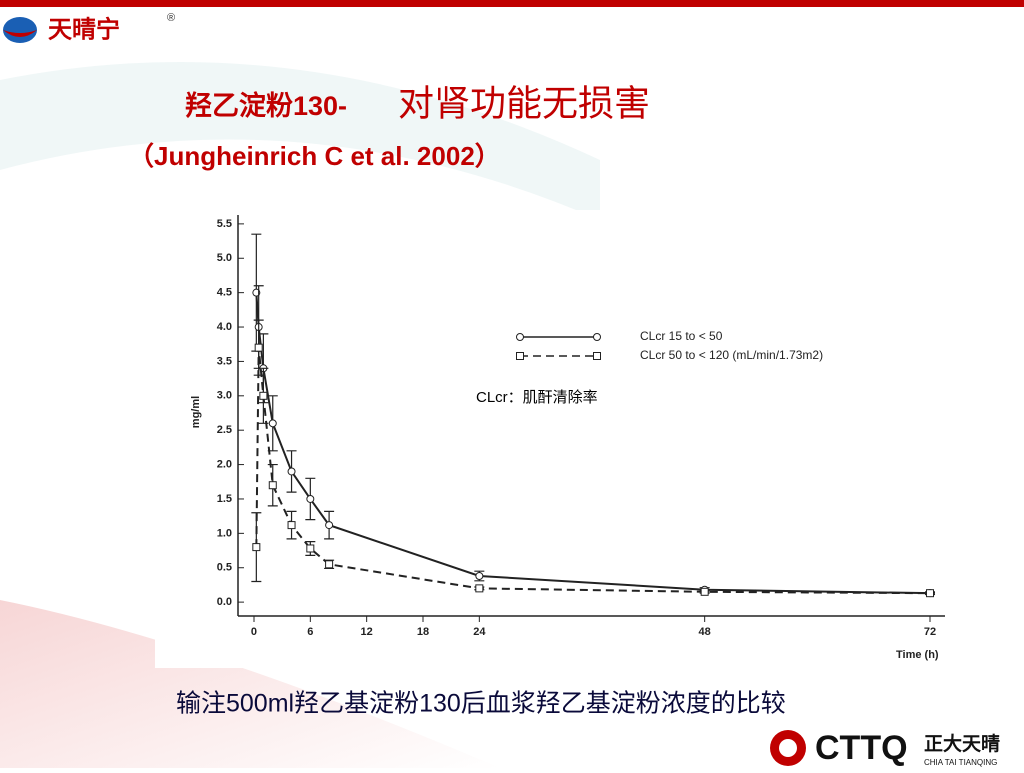 Image resolution: width=1024 pixels, height=773 pixels. What do you see at coordinates (930, 632) in the screenshot?
I see `x-tick-label: 72` at bounding box center [930, 632].